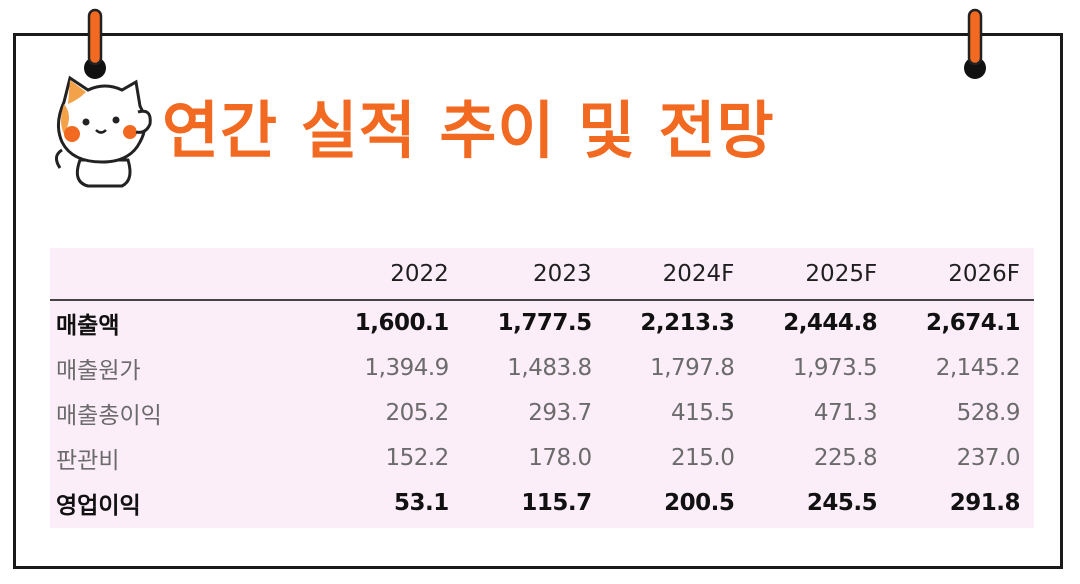  I want to click on row-label: 매출총이익, so click(109, 415).